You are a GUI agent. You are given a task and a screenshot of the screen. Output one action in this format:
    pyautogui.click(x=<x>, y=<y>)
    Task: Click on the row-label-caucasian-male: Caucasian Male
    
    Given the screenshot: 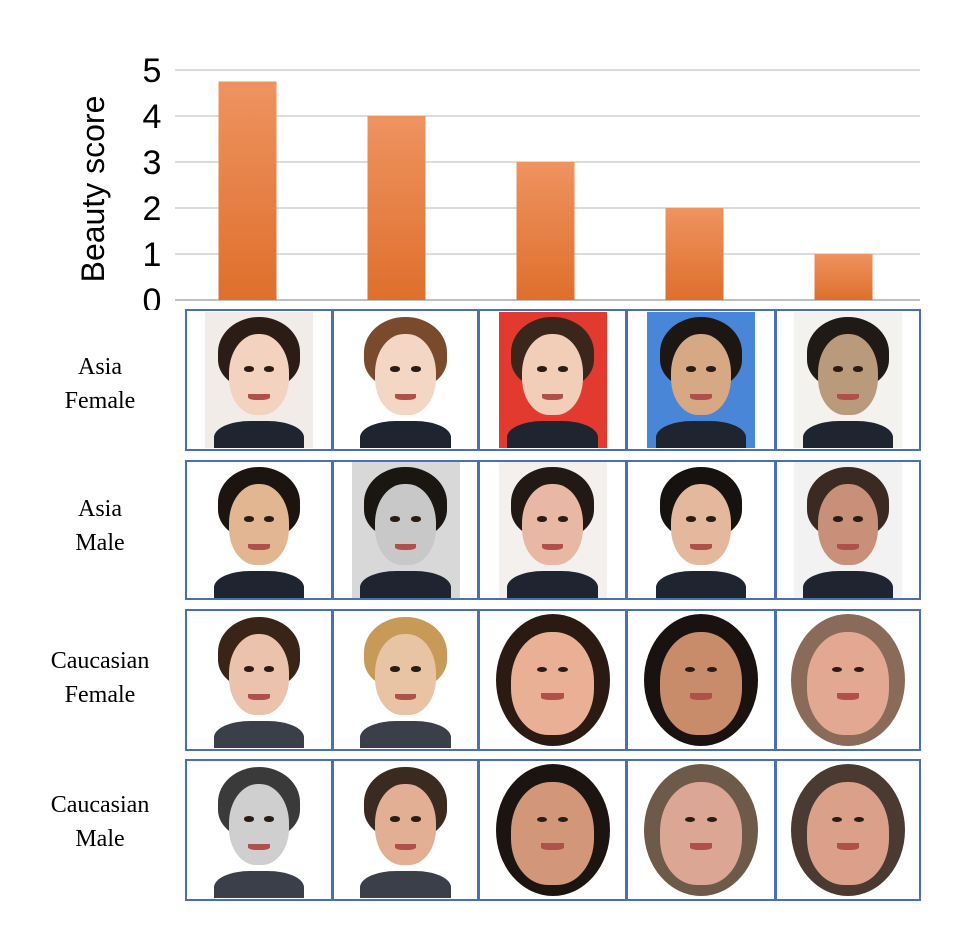 What is the action you would take?
    pyautogui.click(x=100, y=822)
    